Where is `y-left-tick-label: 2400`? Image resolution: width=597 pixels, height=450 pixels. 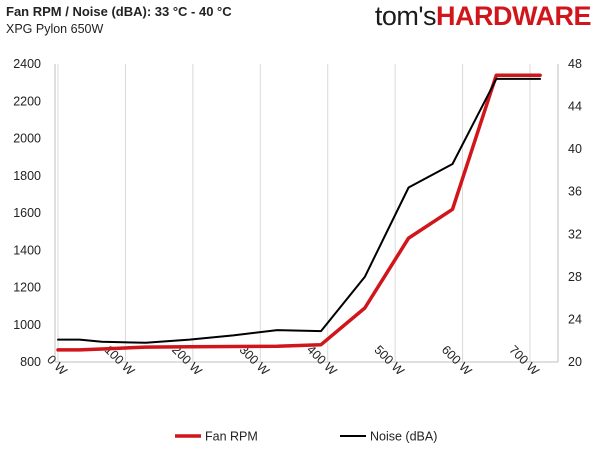 y-left-tick-label: 2400 is located at coordinates (27, 64).